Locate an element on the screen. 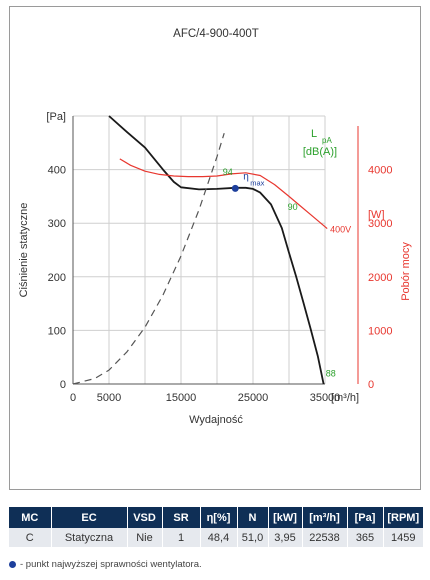 The width and height of the screenshot is (430, 580). eta-sub-label: max is located at coordinates (257, 182).